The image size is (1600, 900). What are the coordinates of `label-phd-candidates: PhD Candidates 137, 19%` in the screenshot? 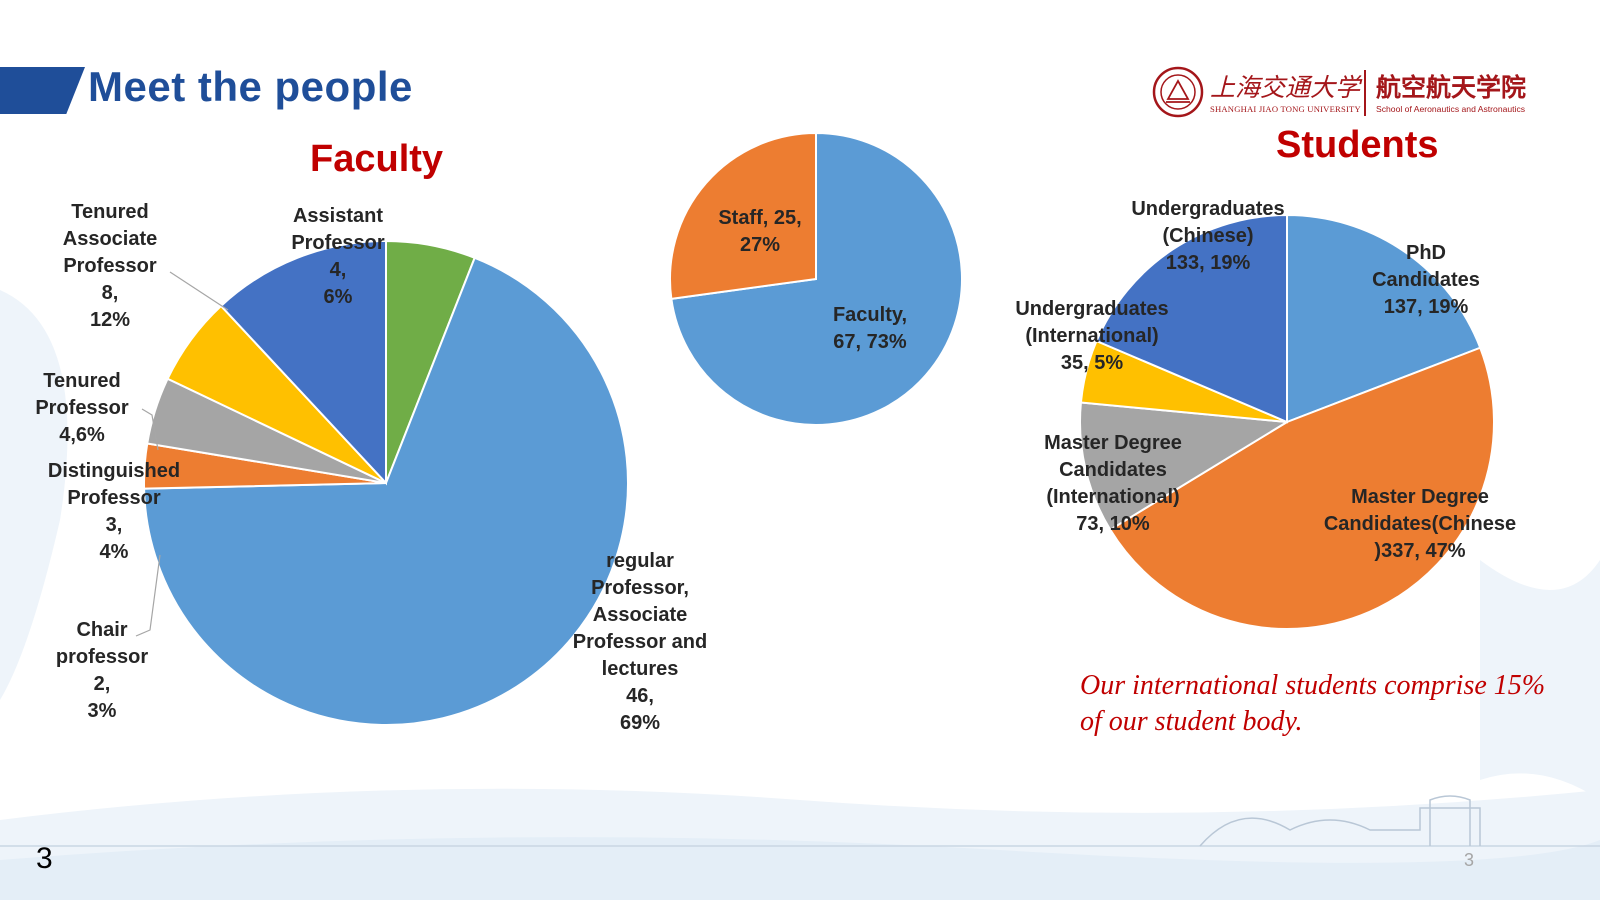 It's located at (1426, 280).